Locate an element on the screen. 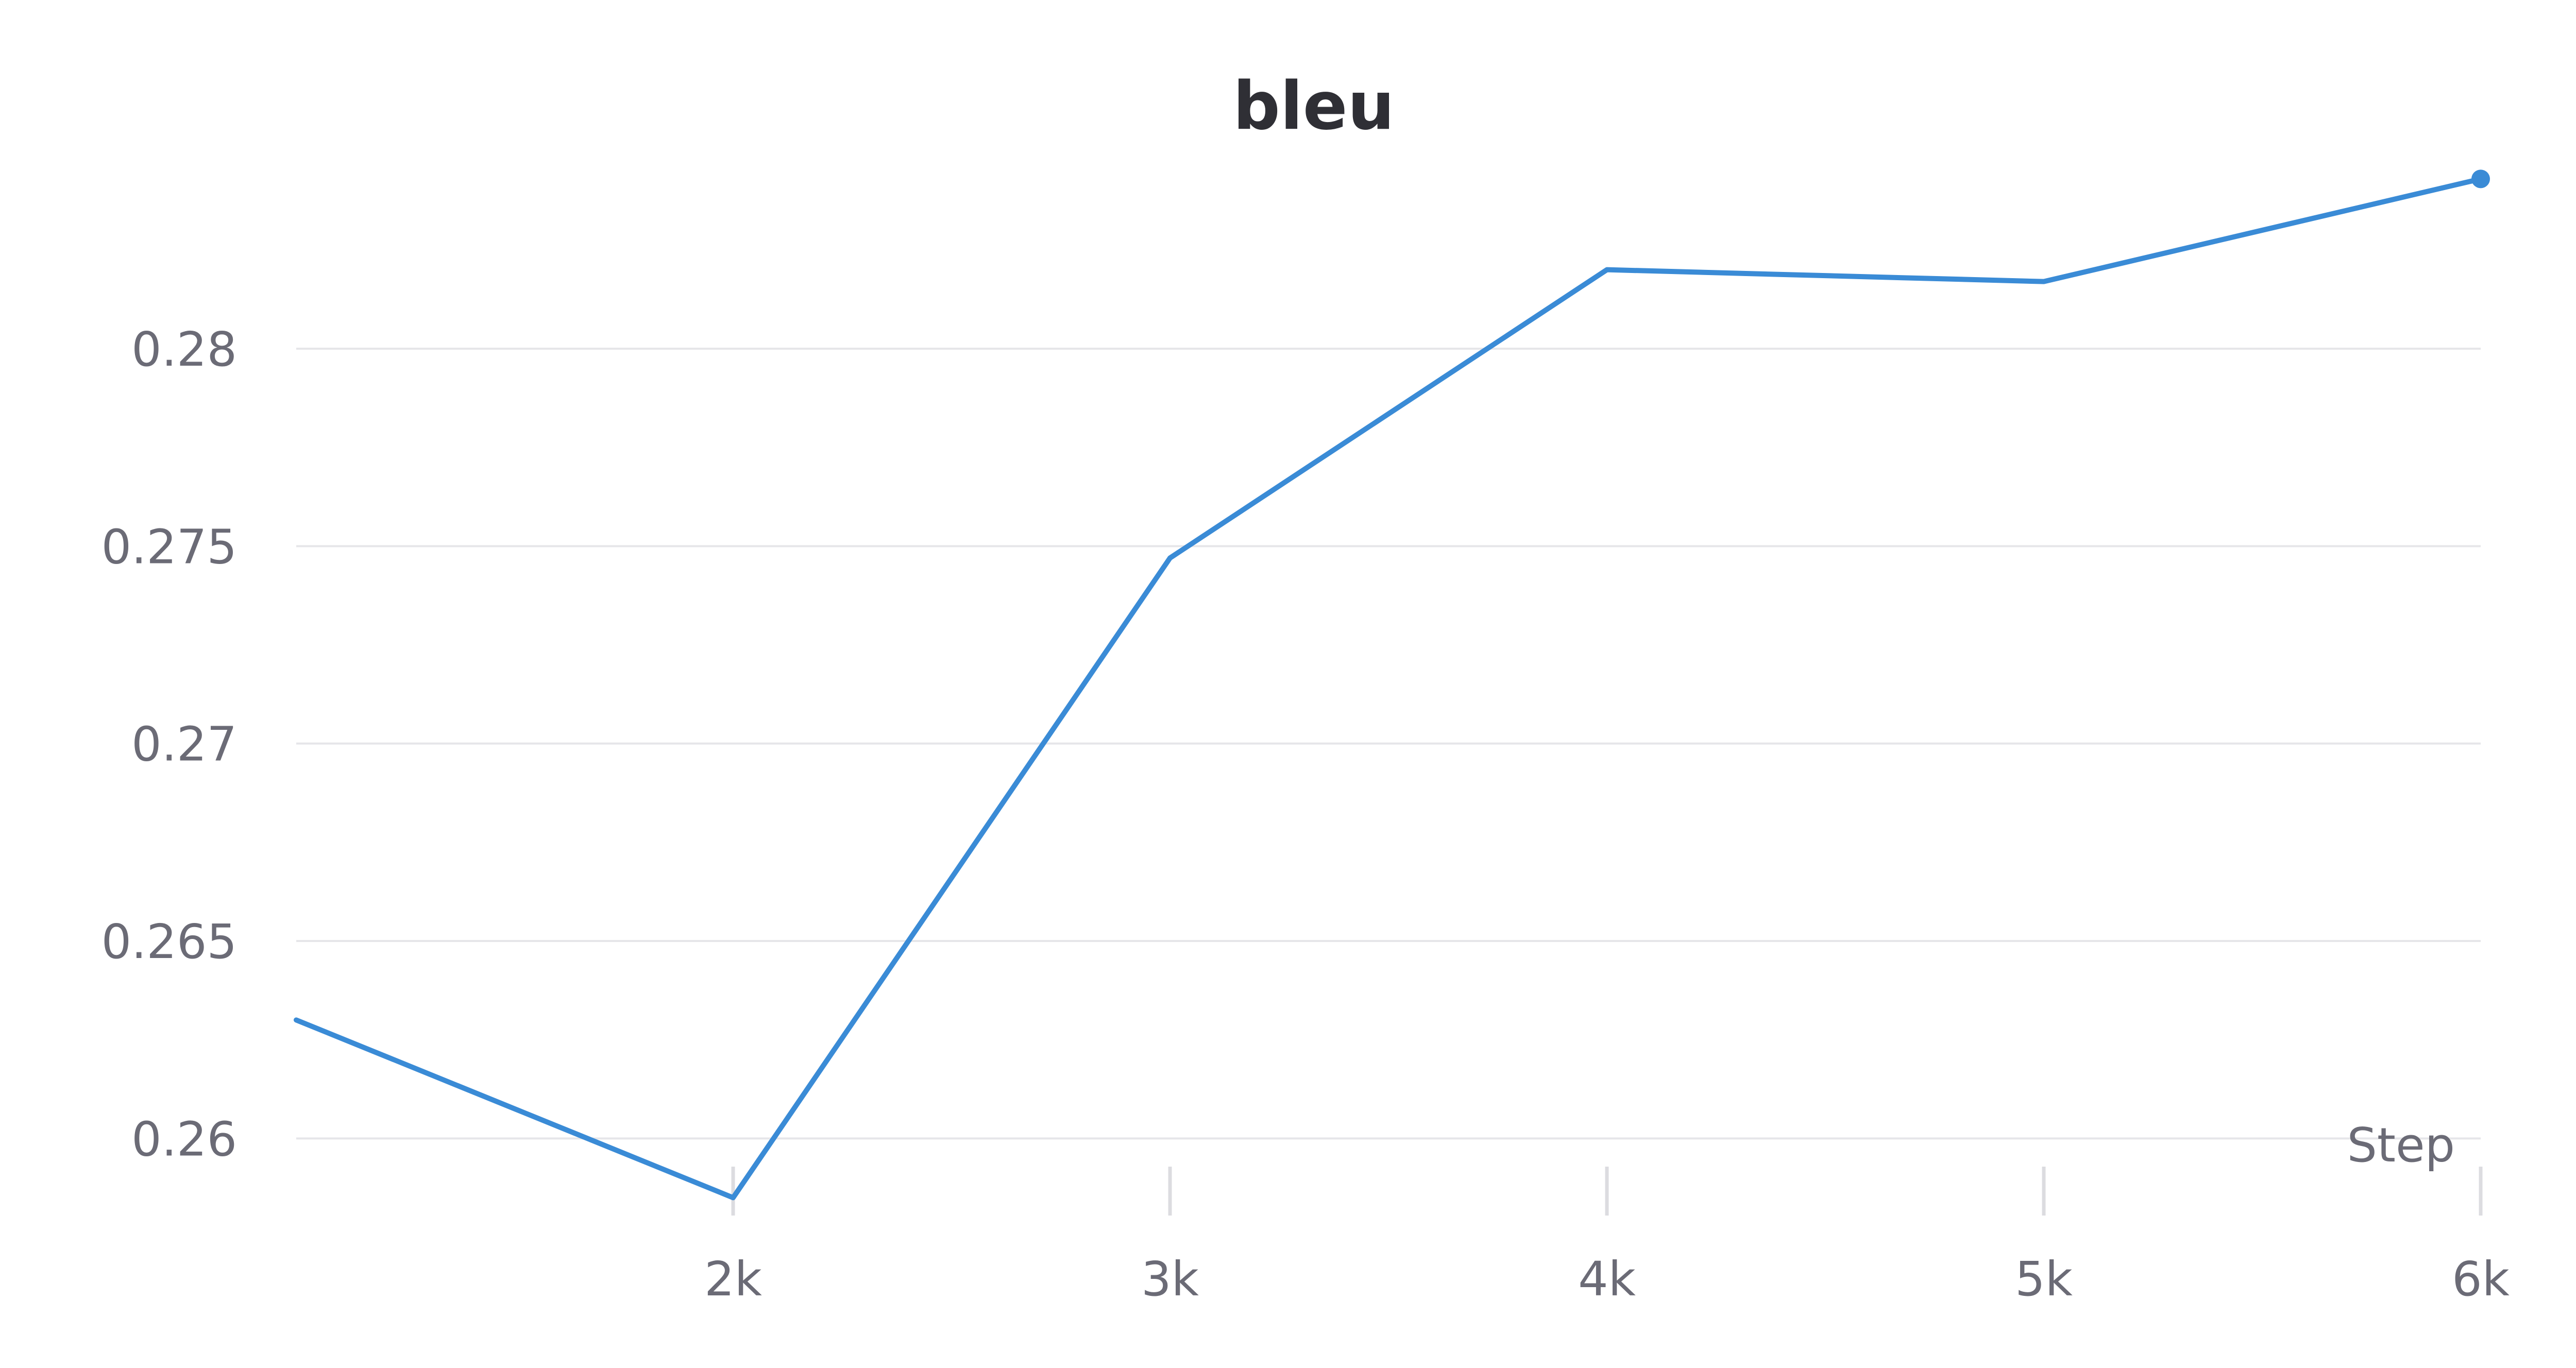 This screenshot has width=2576, height=1368. x-tick-label: 5k is located at coordinates (2044, 1279).